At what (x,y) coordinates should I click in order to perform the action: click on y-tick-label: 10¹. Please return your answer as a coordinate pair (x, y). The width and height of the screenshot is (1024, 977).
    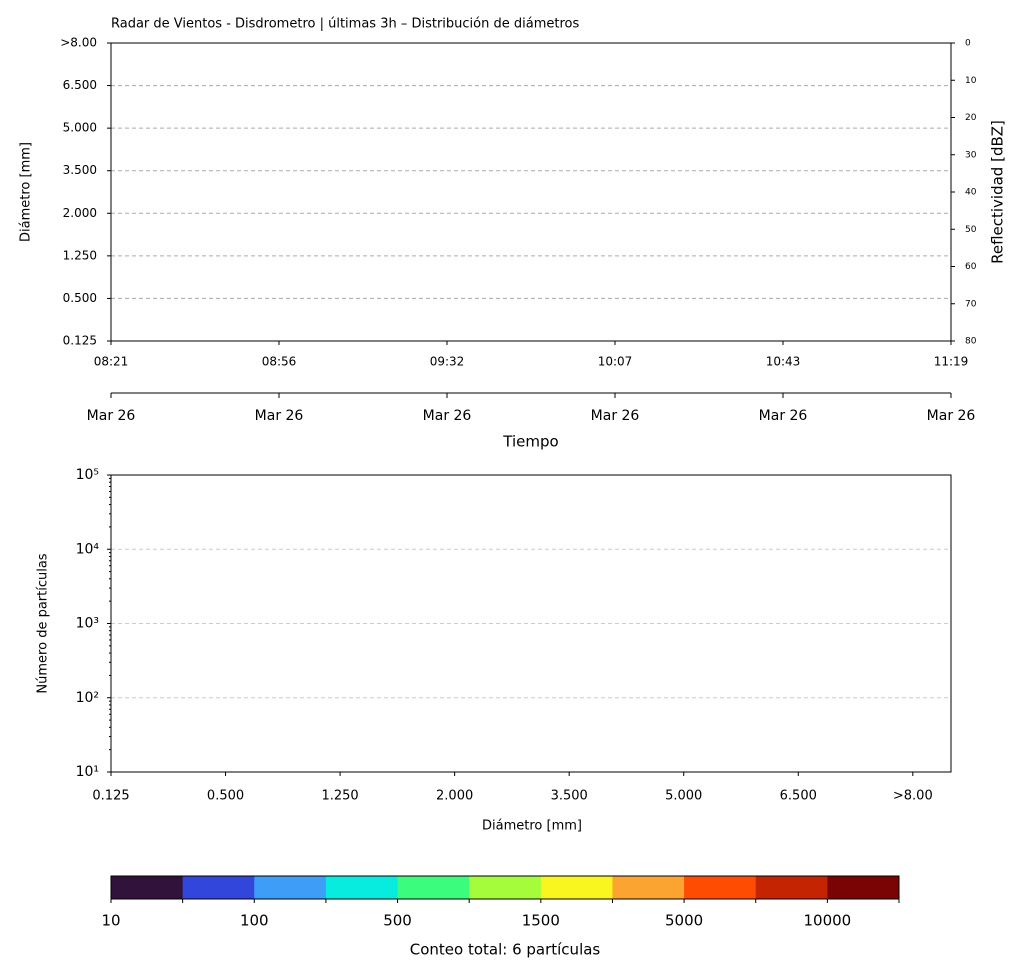
    Looking at the image, I should click on (87, 772).